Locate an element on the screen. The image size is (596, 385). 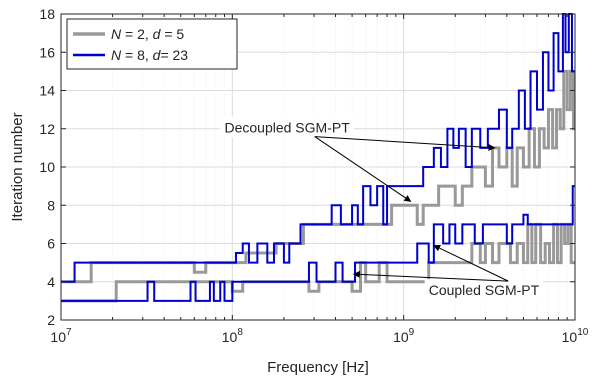
y-tick-label-2: 6 is located at coordinates (51, 244).